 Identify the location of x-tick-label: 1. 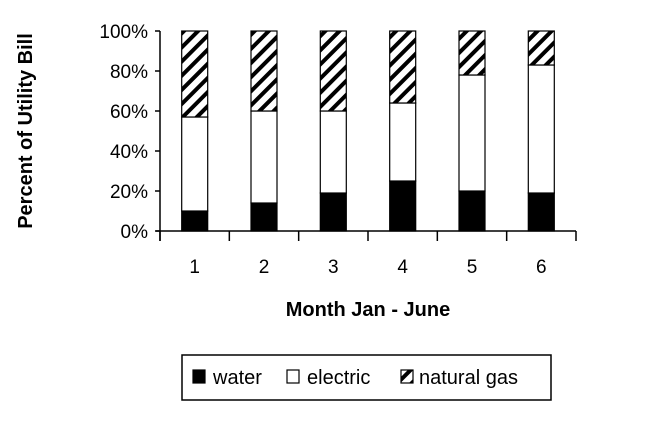
(194, 267).